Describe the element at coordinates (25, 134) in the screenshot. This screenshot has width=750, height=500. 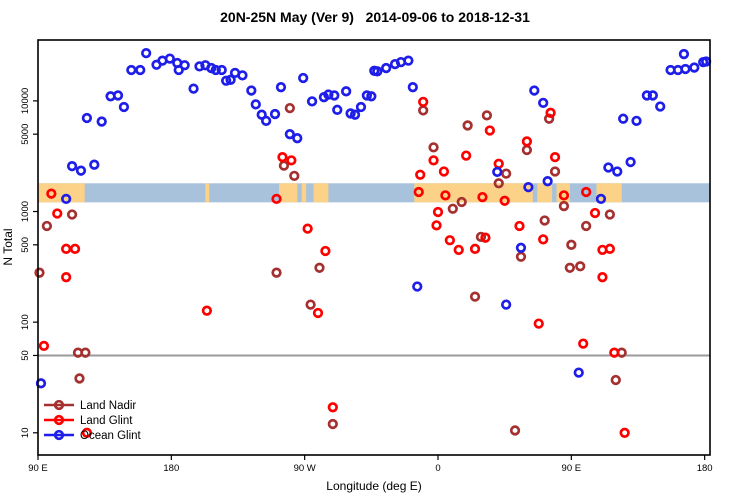
I see `y-tick-label: 5000` at that location.